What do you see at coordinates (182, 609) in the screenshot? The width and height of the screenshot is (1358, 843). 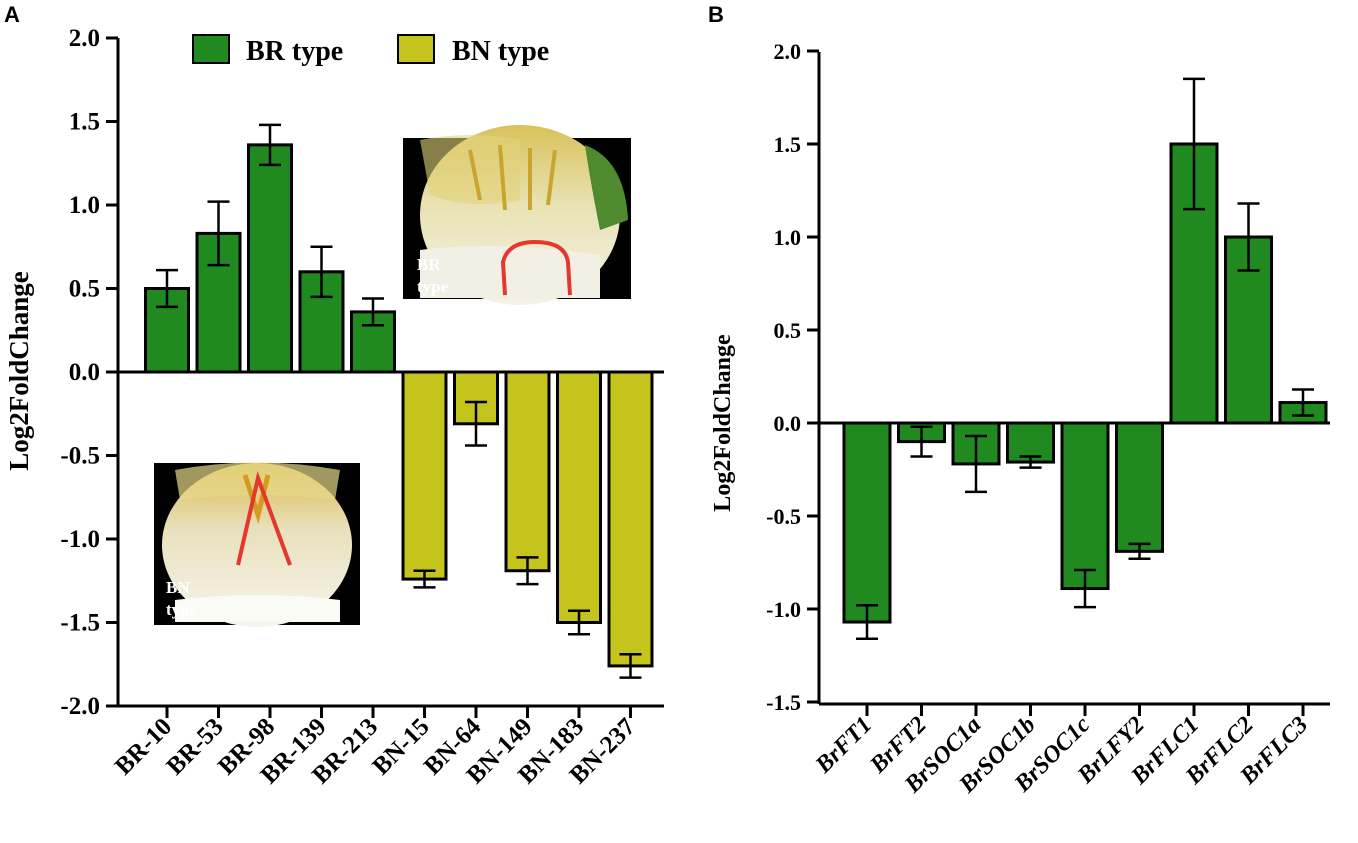 I see `bn-inset-label-line2: type` at bounding box center [182, 609].